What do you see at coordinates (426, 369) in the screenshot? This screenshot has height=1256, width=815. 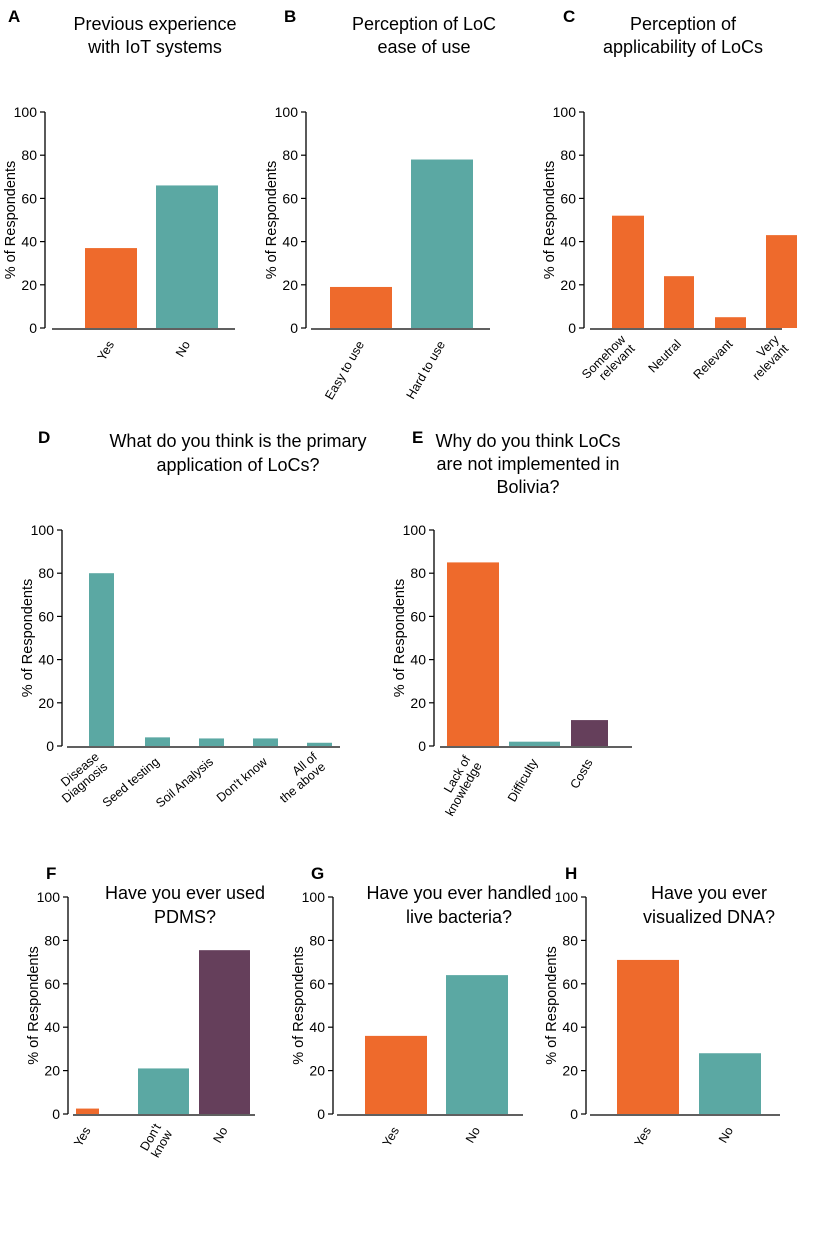 I see `panel-b-xtick-hard-to-use: Hard to use` at bounding box center [426, 369].